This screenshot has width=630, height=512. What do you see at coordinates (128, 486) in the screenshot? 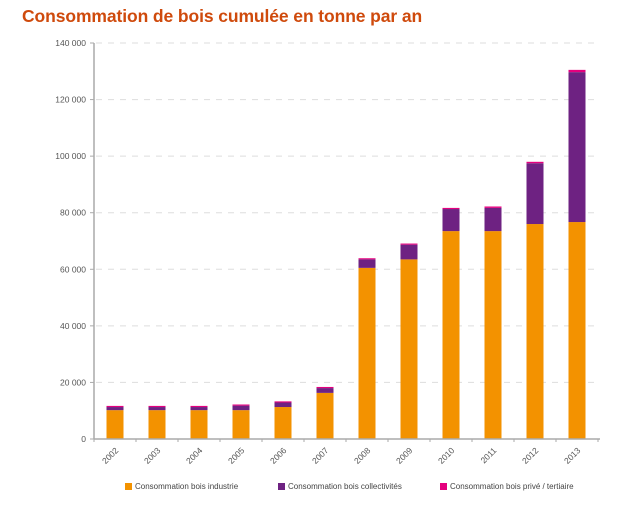
I see `legend-swatch-industrie` at bounding box center [128, 486].